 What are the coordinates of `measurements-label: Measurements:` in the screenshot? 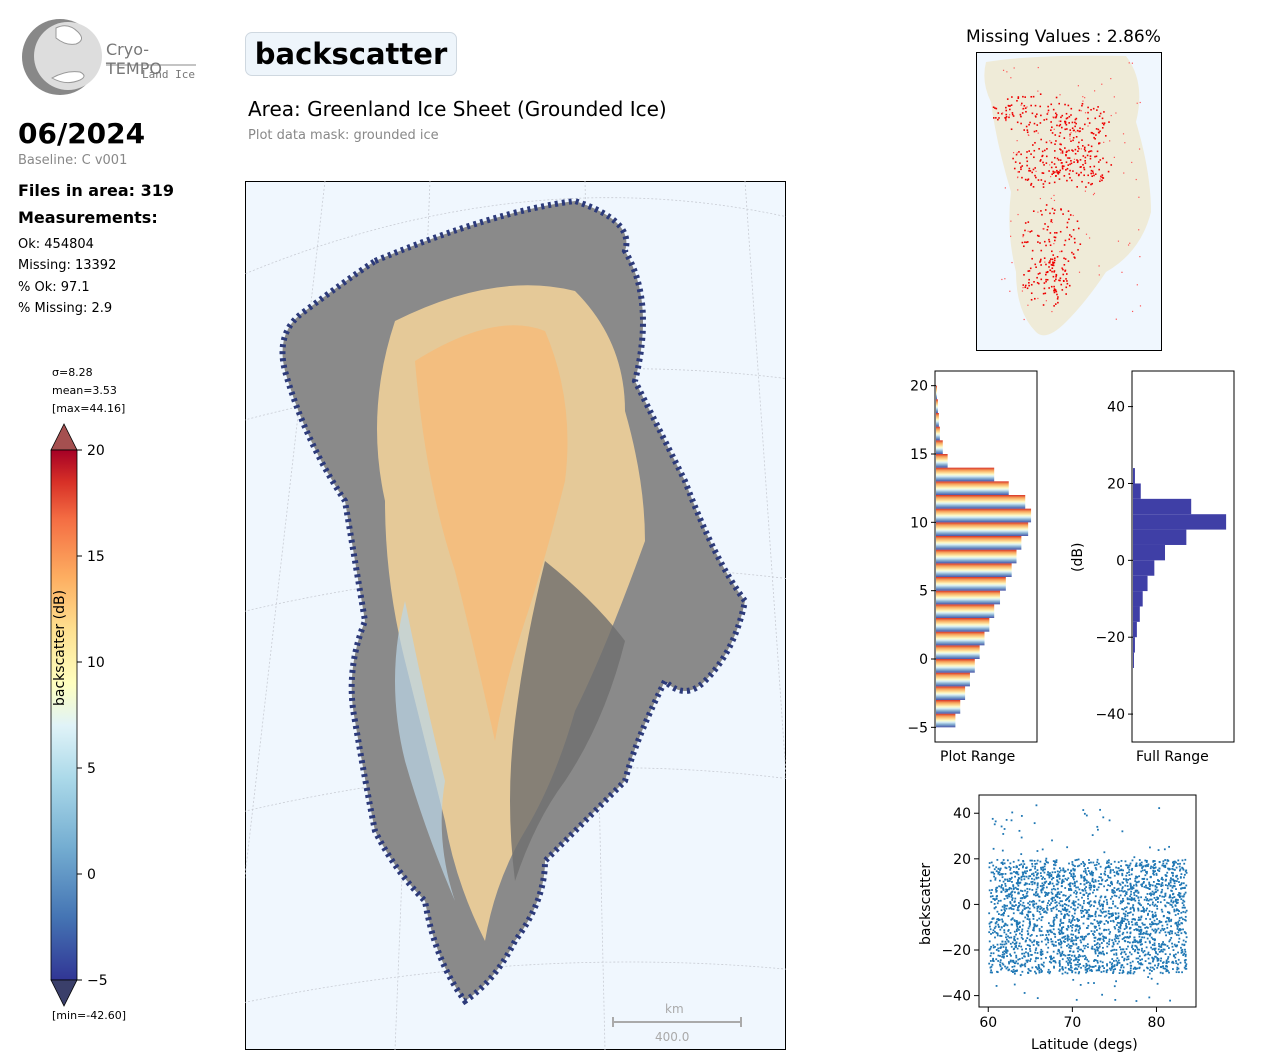 It's located at (88, 217).